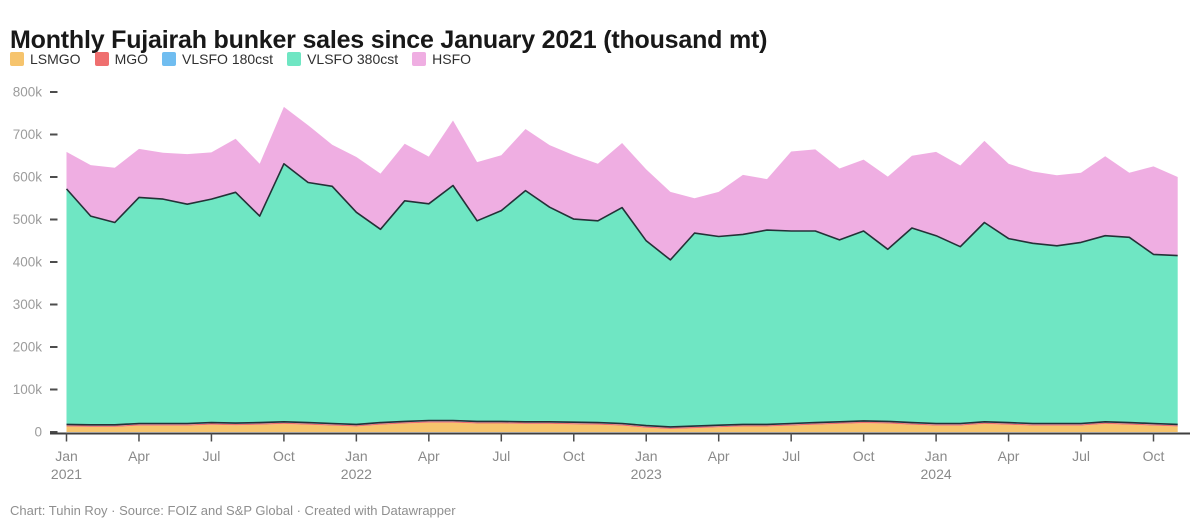 The width and height of the screenshot is (1200, 532). I want to click on legend: LSMGO MGO VLSFO 180cst VLSFO 380cst HSFO, so click(247, 59).